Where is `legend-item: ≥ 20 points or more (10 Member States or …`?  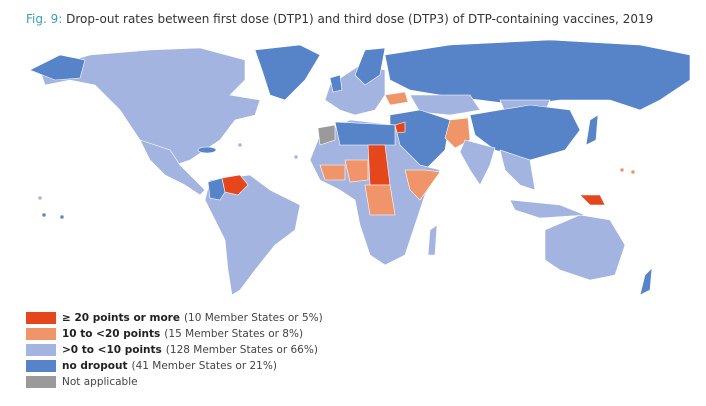 legend-item: ≥ 20 points or more (10 Member States or … is located at coordinates (174, 318).